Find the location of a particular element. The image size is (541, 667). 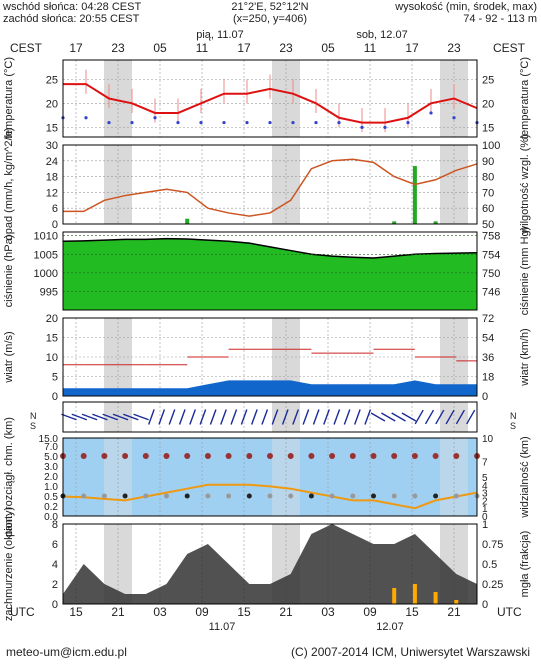

wind-ylabel-left: wiatr (m/s) is located at coordinates (9, 357).